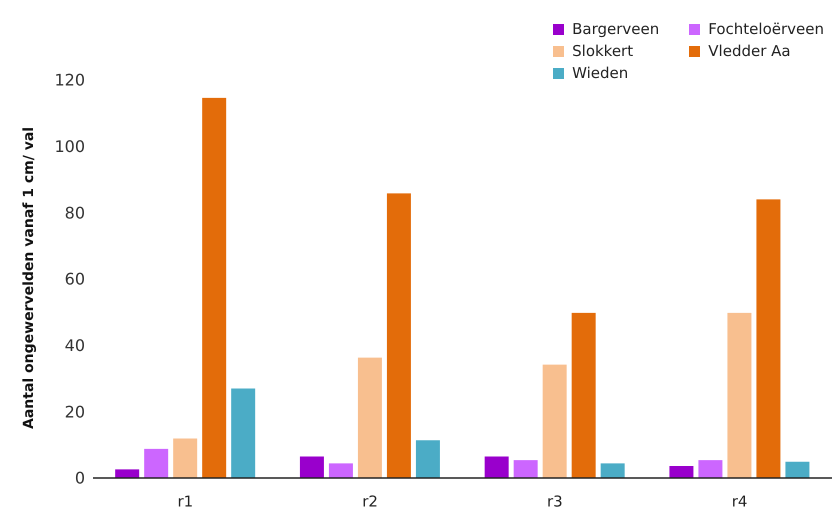  I want to click on legend-label: Fochteloërveen, so click(765, 29).